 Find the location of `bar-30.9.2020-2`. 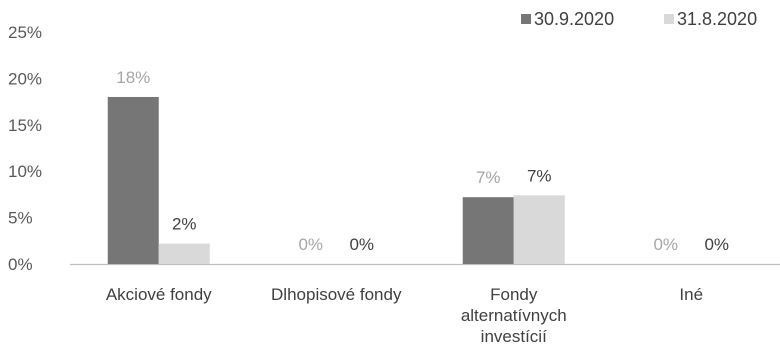

bar-30.9.2020-2 is located at coordinates (488, 230).